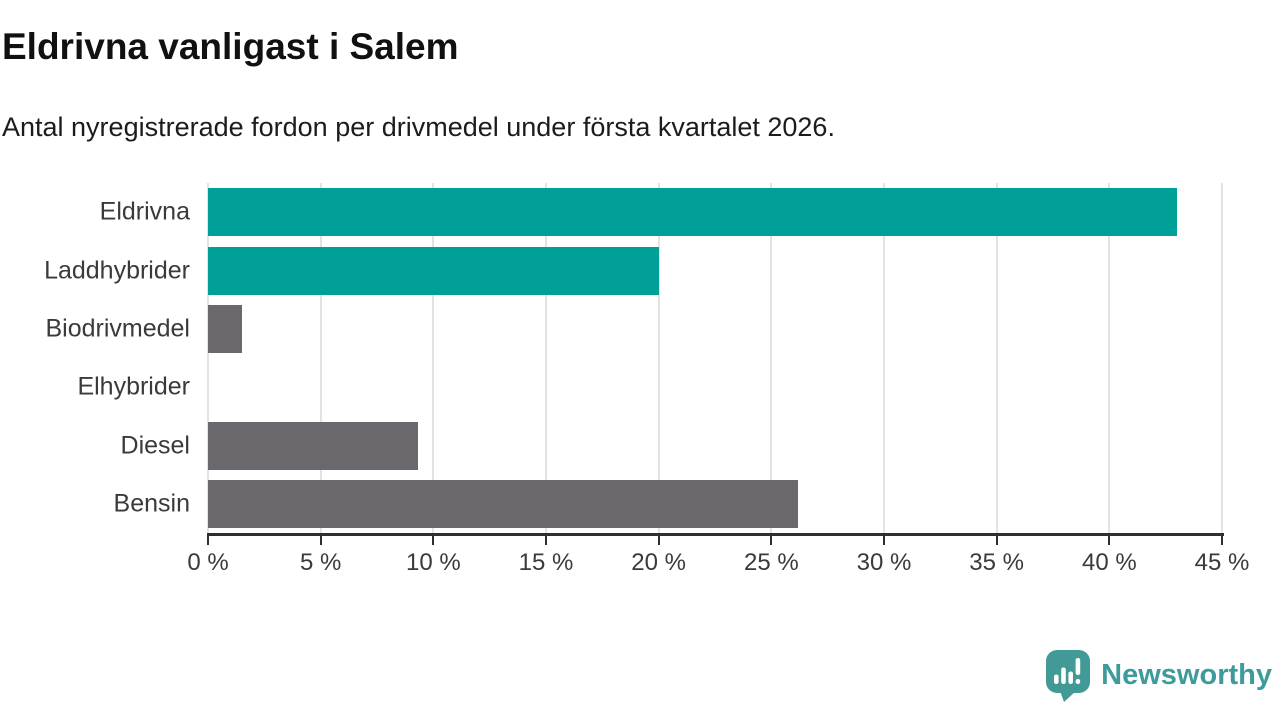  I want to click on x-axis-line, so click(715, 534).